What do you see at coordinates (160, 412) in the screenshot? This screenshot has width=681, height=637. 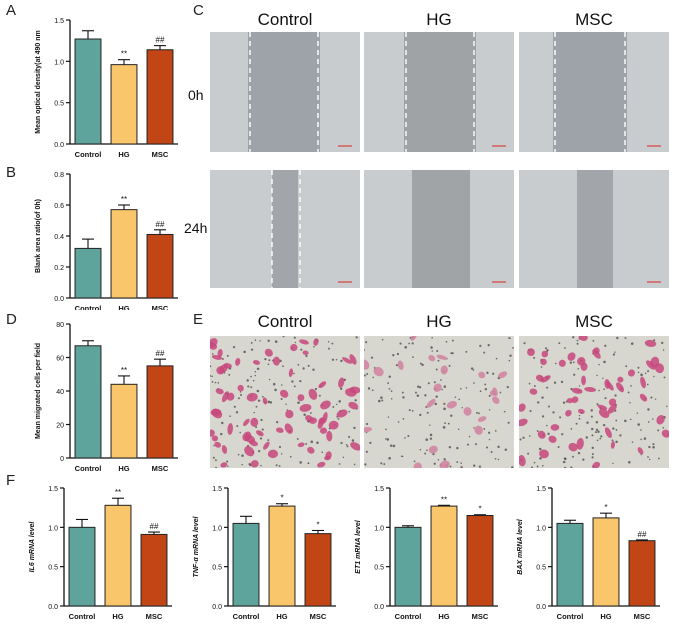 I see `bar-msc` at bounding box center [160, 412].